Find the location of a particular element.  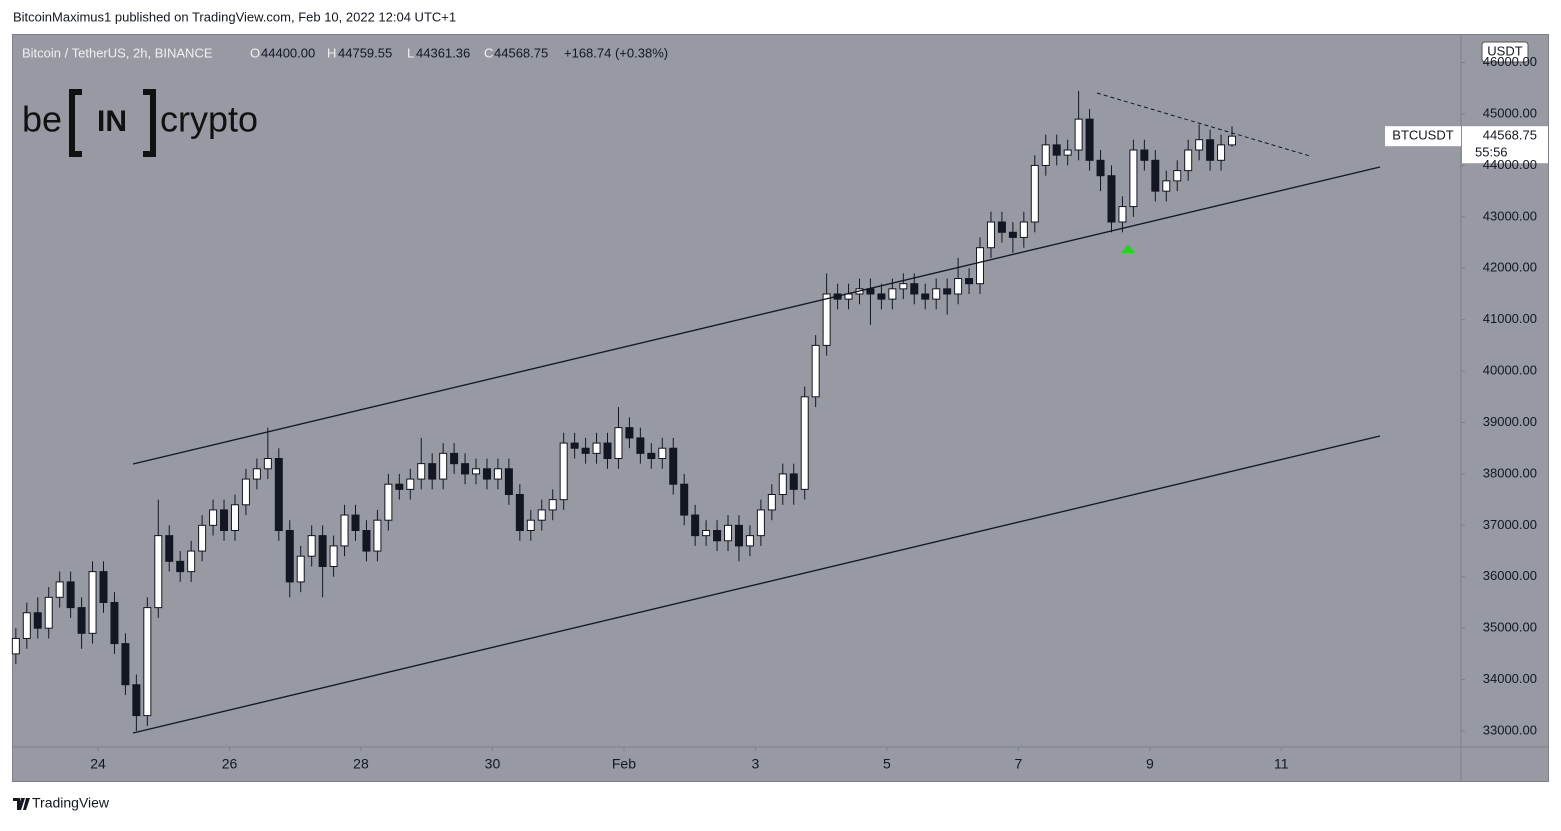

currency-label: USDT is located at coordinates (1504, 50).